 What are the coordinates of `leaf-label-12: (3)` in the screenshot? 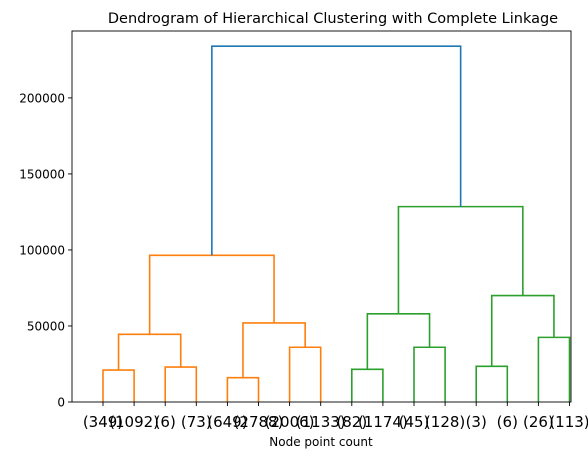 It's located at (476, 422).